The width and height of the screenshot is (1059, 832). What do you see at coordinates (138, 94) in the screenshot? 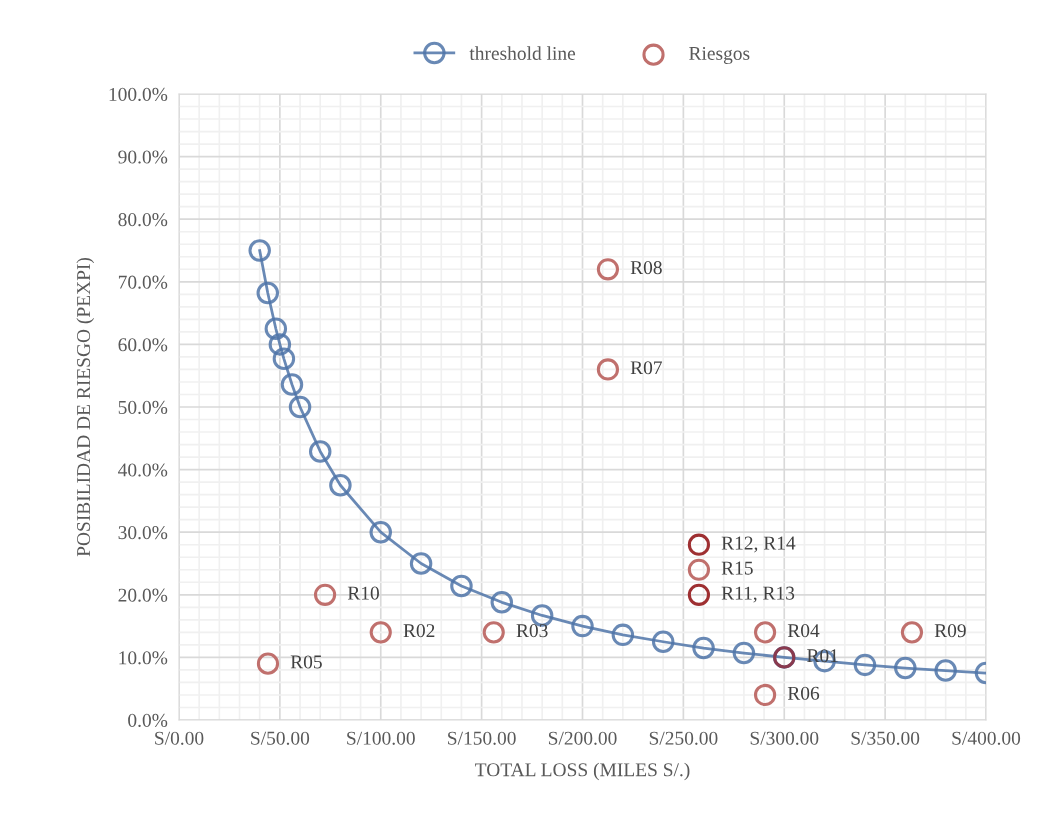
I see `y-tick-label: 100.0%` at bounding box center [138, 94].